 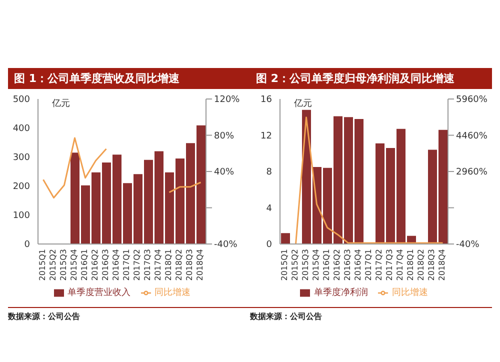 I want to click on y-tick-label: 100, so click(x=21, y=216).